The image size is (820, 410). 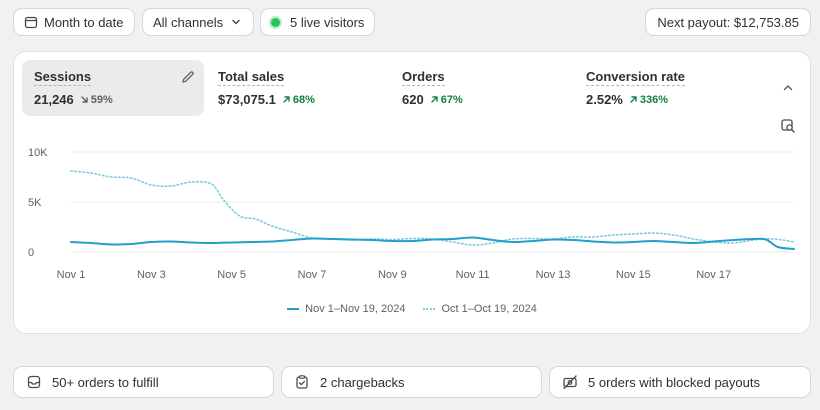 I want to click on metric-sessions: Sessions 21,246 59%, so click(x=113, y=88).